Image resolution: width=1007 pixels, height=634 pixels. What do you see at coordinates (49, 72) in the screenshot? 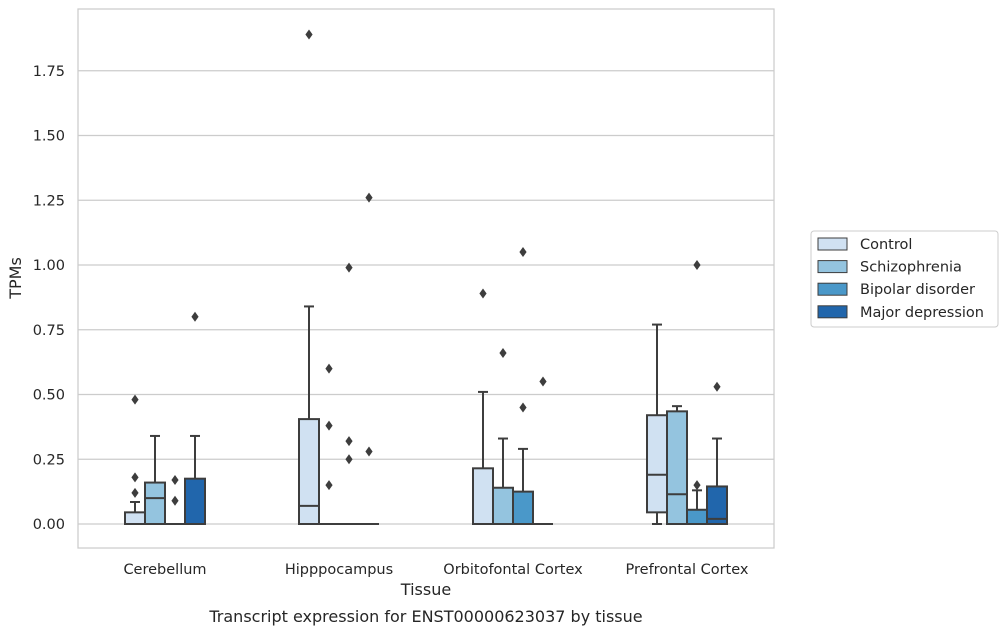
I see `y-tick-label: 1.75` at bounding box center [49, 72].